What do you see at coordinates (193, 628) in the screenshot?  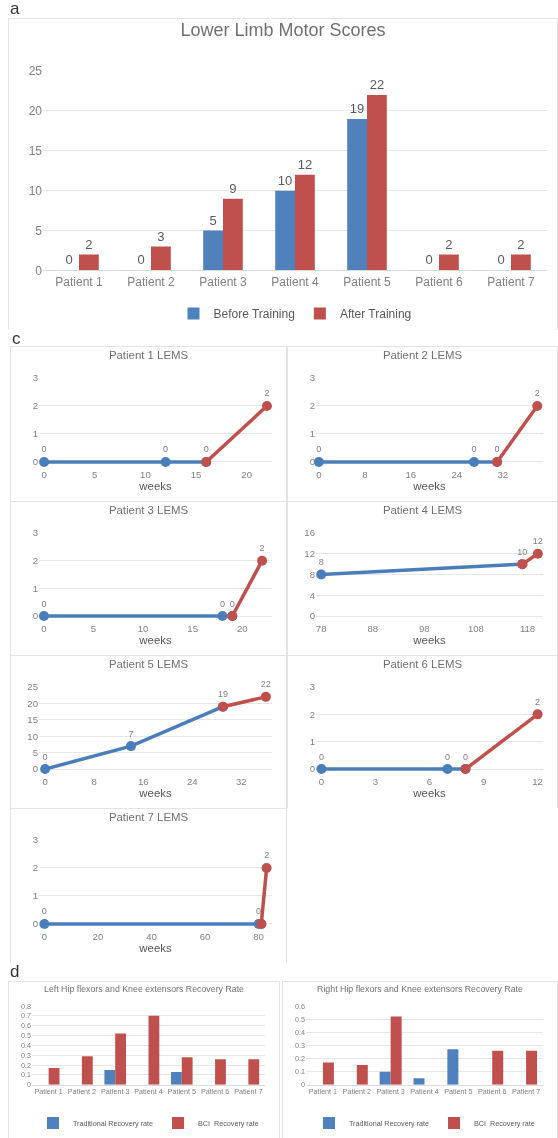 I see `x-tick-label: 15` at bounding box center [193, 628].